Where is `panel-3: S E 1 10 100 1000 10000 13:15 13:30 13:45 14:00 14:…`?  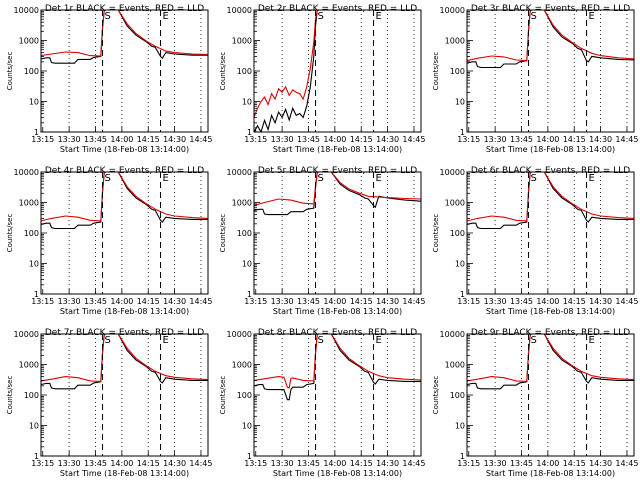 panel-3: S E 1 10 100 1000 10000 13:15 13:30 13:45 14:00 14:… is located at coordinates (535, 79).